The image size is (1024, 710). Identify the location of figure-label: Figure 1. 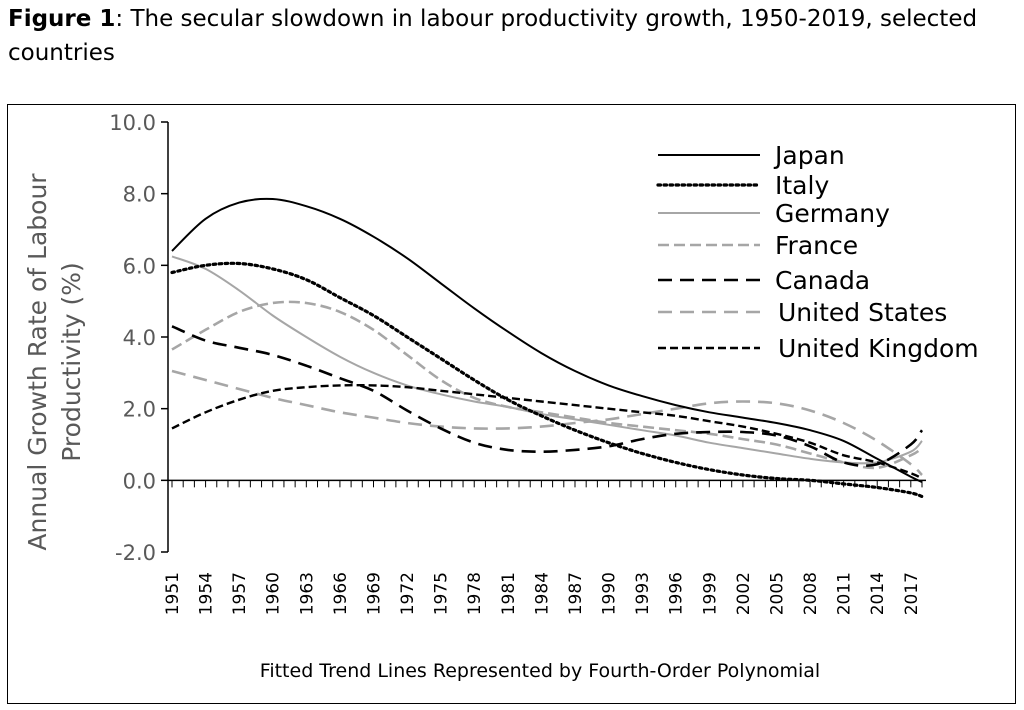
(62, 19).